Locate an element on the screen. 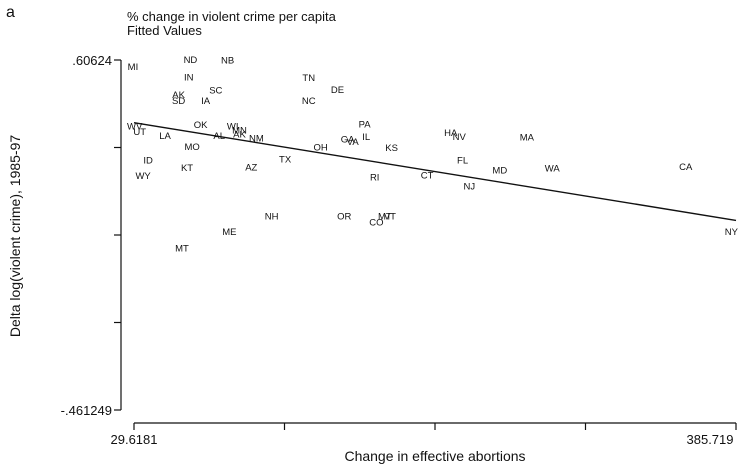 This screenshot has width=755, height=469. point-label-wa: WA is located at coordinates (553, 169).